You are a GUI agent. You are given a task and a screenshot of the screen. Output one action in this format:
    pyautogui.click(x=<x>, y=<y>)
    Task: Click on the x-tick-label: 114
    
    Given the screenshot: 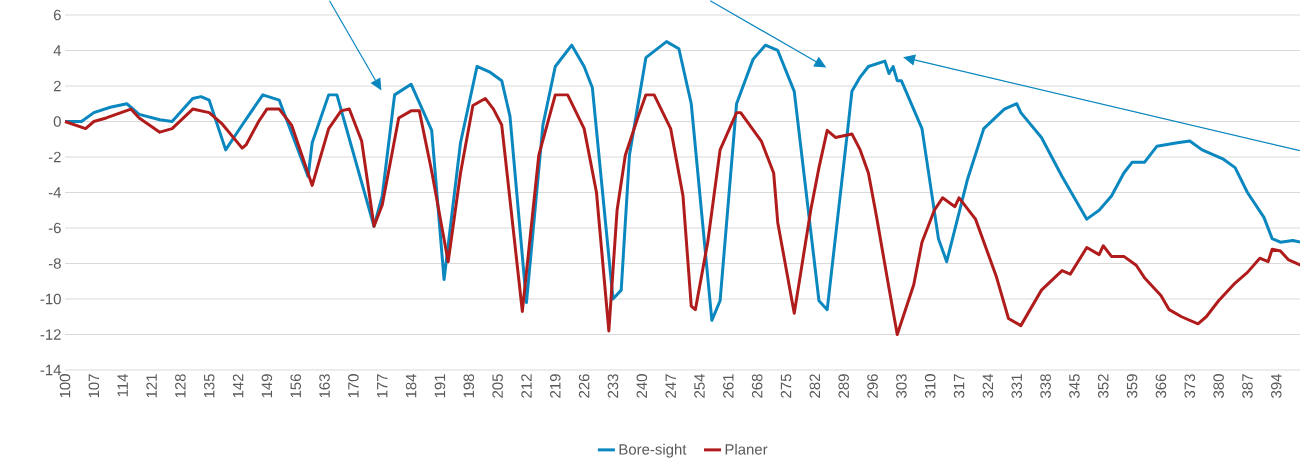 What is the action you would take?
    pyautogui.click(x=122, y=385)
    